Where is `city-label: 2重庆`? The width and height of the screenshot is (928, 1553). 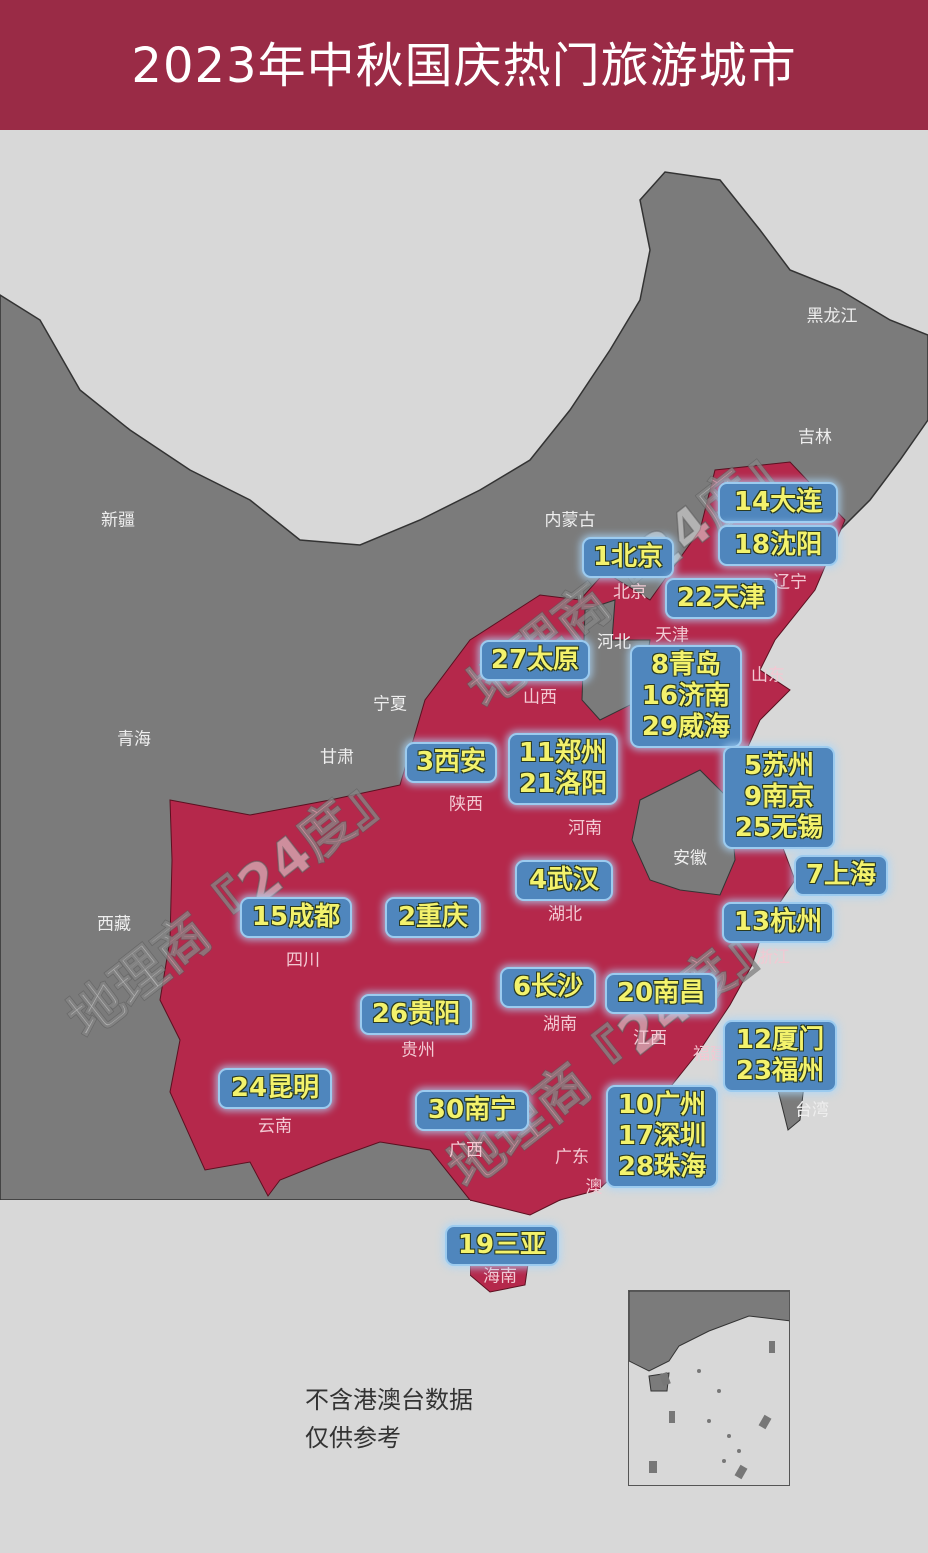 city-label: 2重庆 is located at coordinates (433, 917).